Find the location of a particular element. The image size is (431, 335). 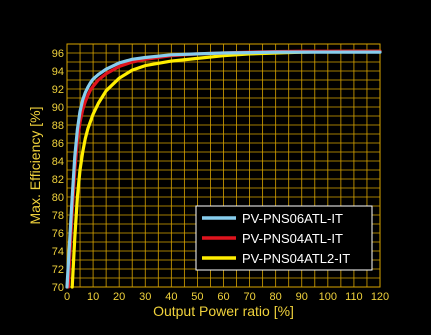

x-tick-label: 10 is located at coordinates (93, 297).